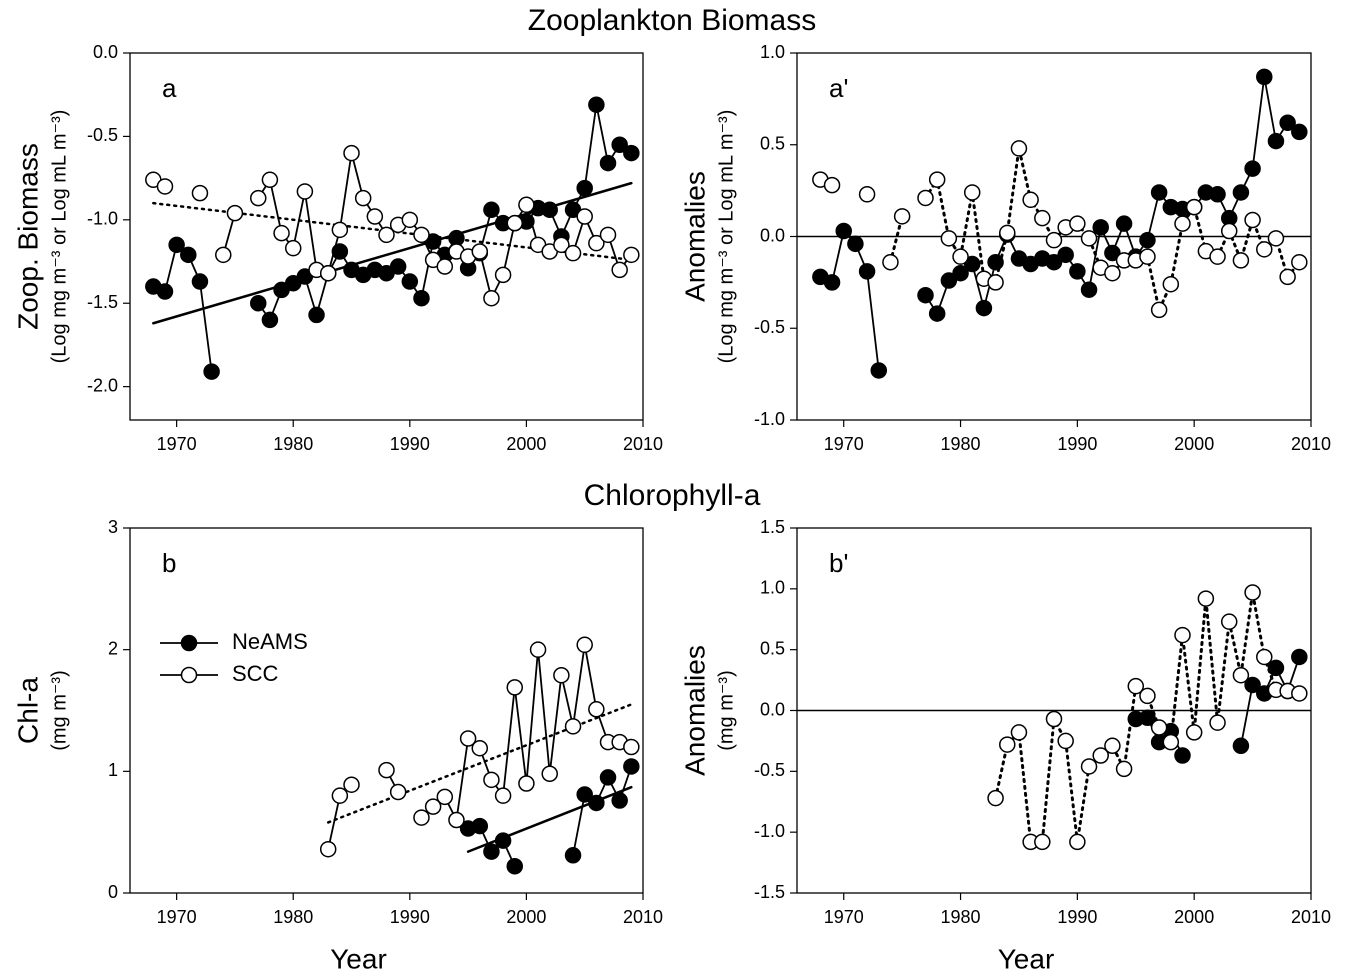 The image size is (1345, 977). What do you see at coordinates (772, 648) in the screenshot?
I see `y-tick-label: 0.5` at bounding box center [772, 648].